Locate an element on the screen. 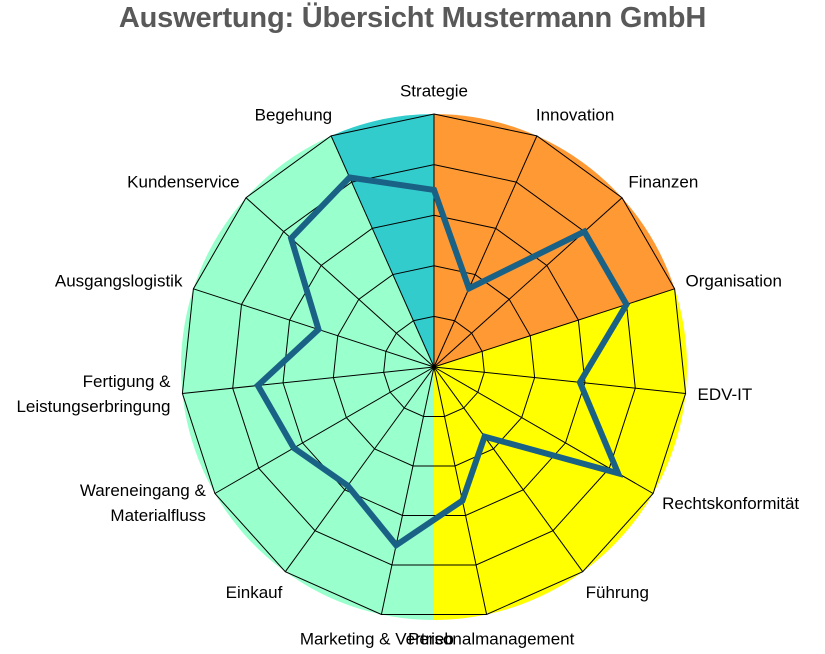  chart-title: Auswertung: Übersicht Mustermann GmbH is located at coordinates (412, 18).